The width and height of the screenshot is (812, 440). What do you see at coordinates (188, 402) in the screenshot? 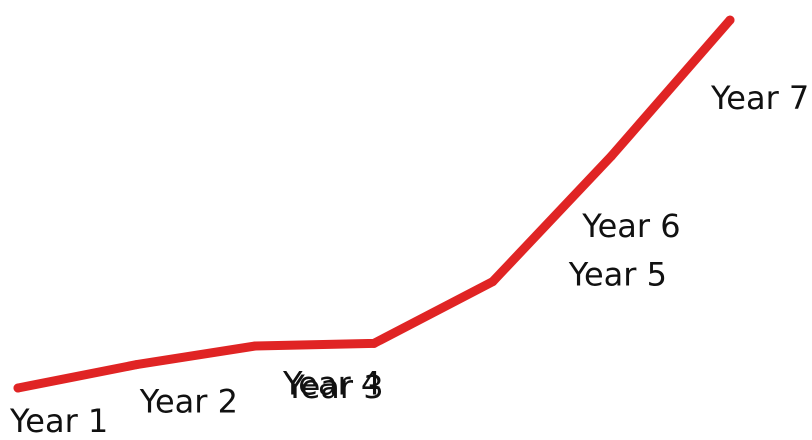
I see `category-label-2: Year 2` at bounding box center [188, 402].